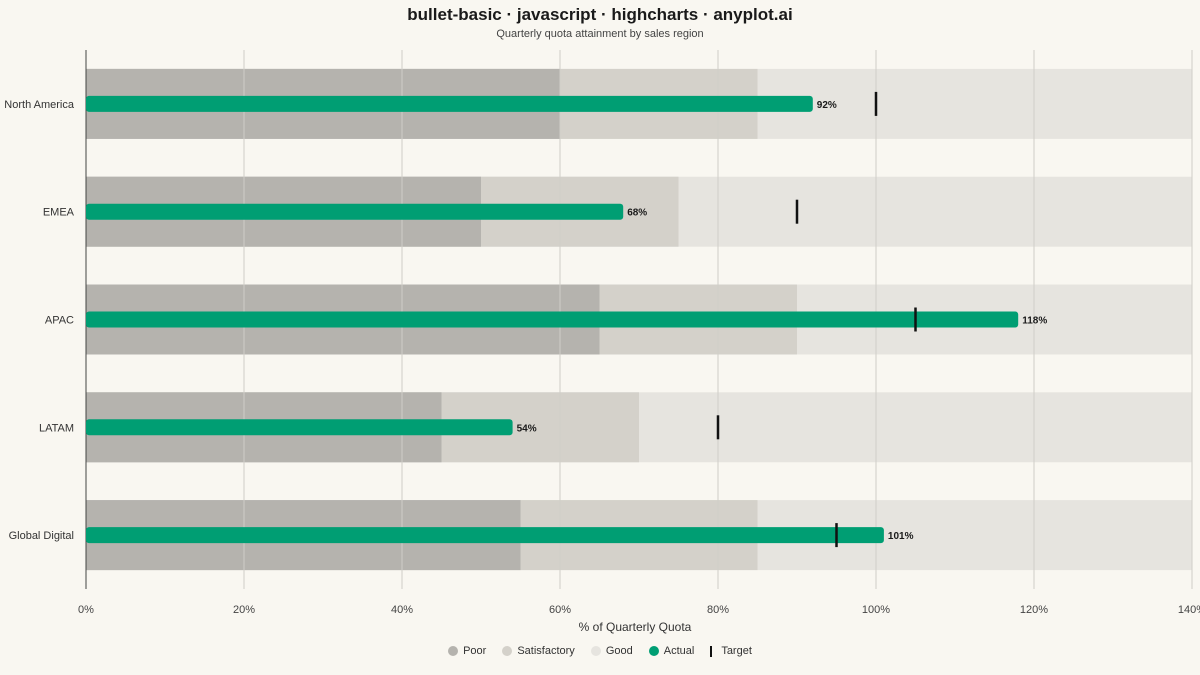  What do you see at coordinates (527, 428) in the screenshot?
I see `actual-data-label: 54%` at bounding box center [527, 428].